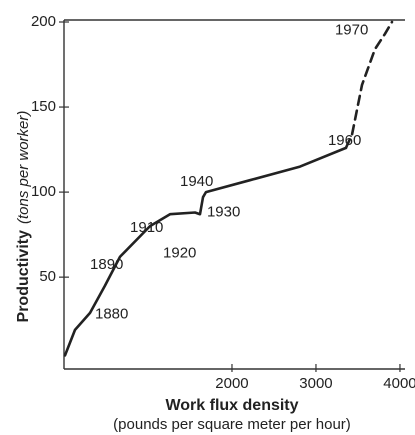 This screenshot has width=415, height=435. Describe the element at coordinates (43, 106) in the screenshot. I see `y-tick-label: 150` at that location.